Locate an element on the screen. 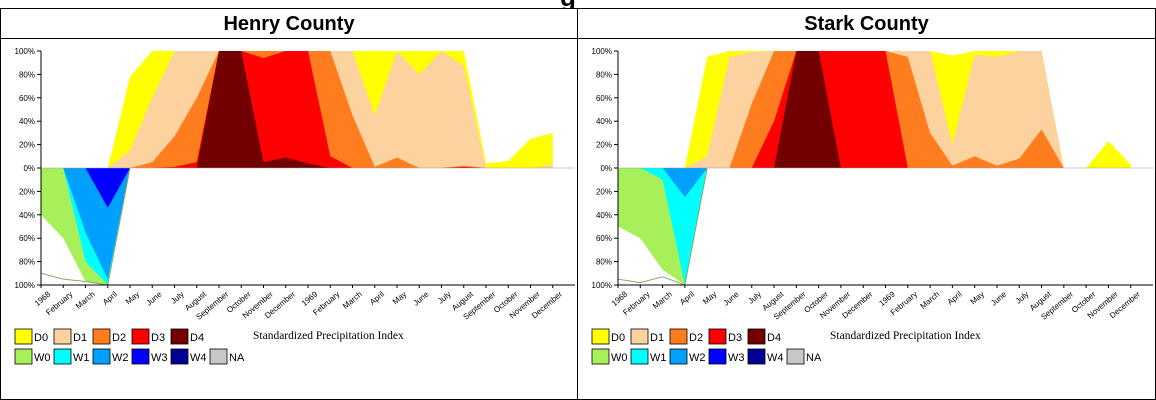 This screenshot has width=1156, height=400. header-band: g is located at coordinates (578, 6).